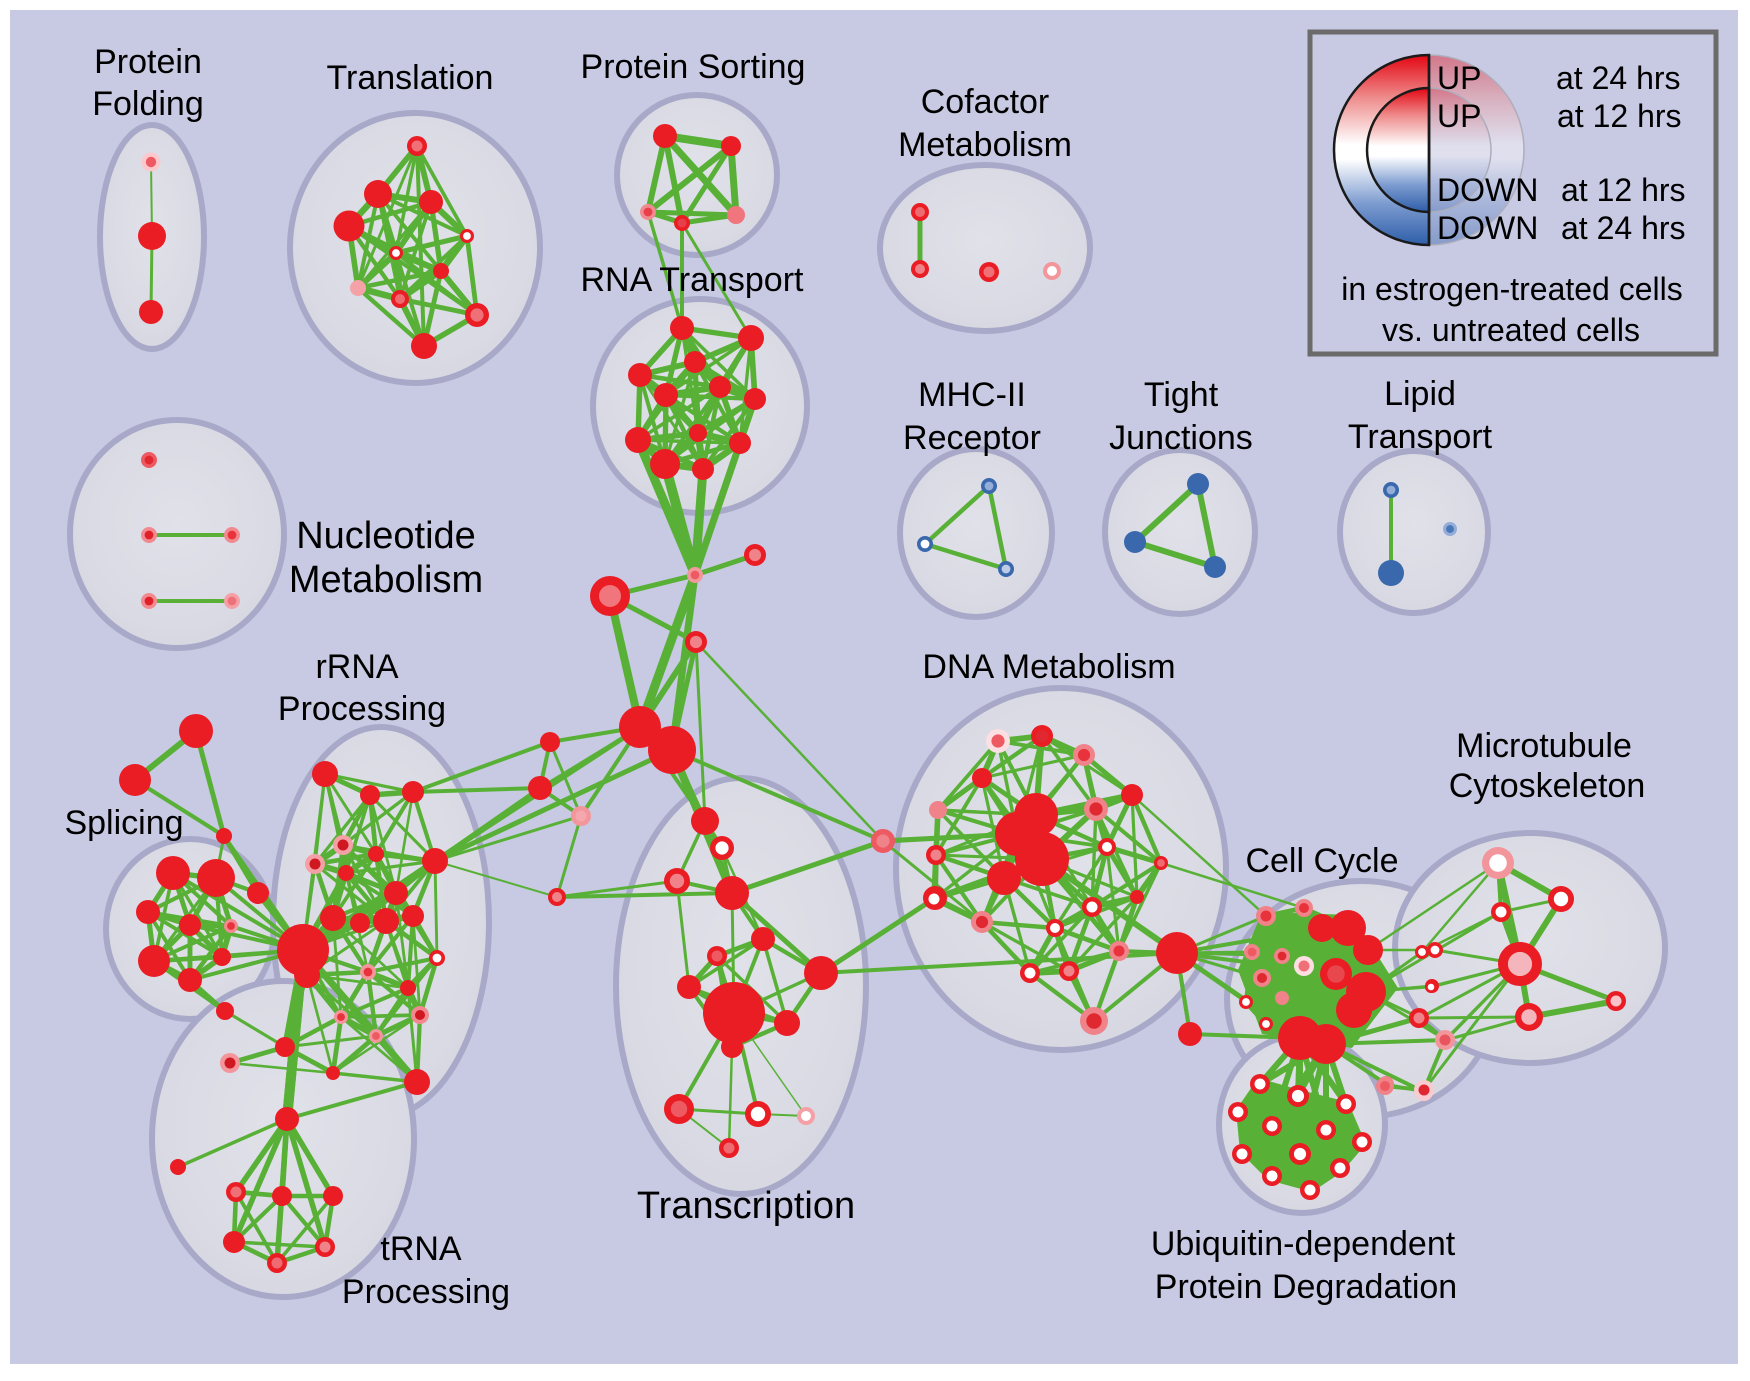 The width and height of the screenshot is (1750, 1381). Describe the element at coordinates (1303, 1244) in the screenshot. I see `svg-text: Ubiquitin-dependent` at that location.